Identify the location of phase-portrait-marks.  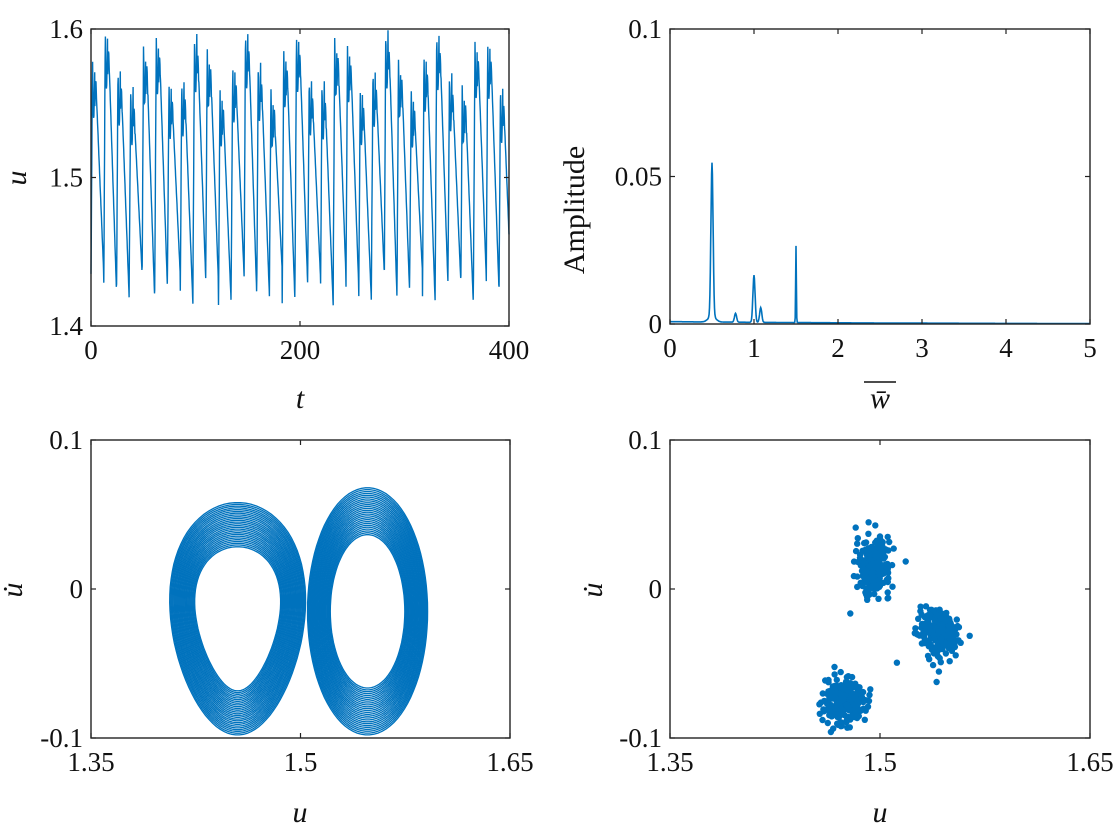
(299, 611).